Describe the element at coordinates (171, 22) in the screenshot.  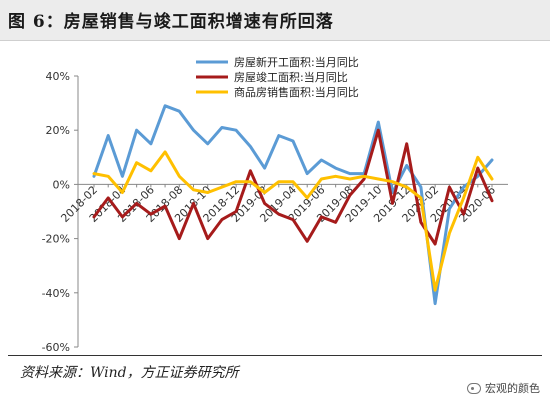
I see `figure-title: 图 6：房屋销售与竣工面积增速有所回落` at that location.